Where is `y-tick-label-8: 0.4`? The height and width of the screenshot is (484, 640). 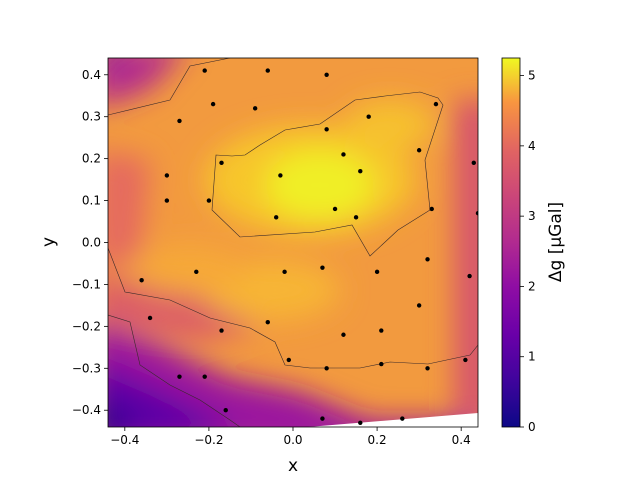
y-tick-label-8: 0.4 is located at coordinates (91, 75).